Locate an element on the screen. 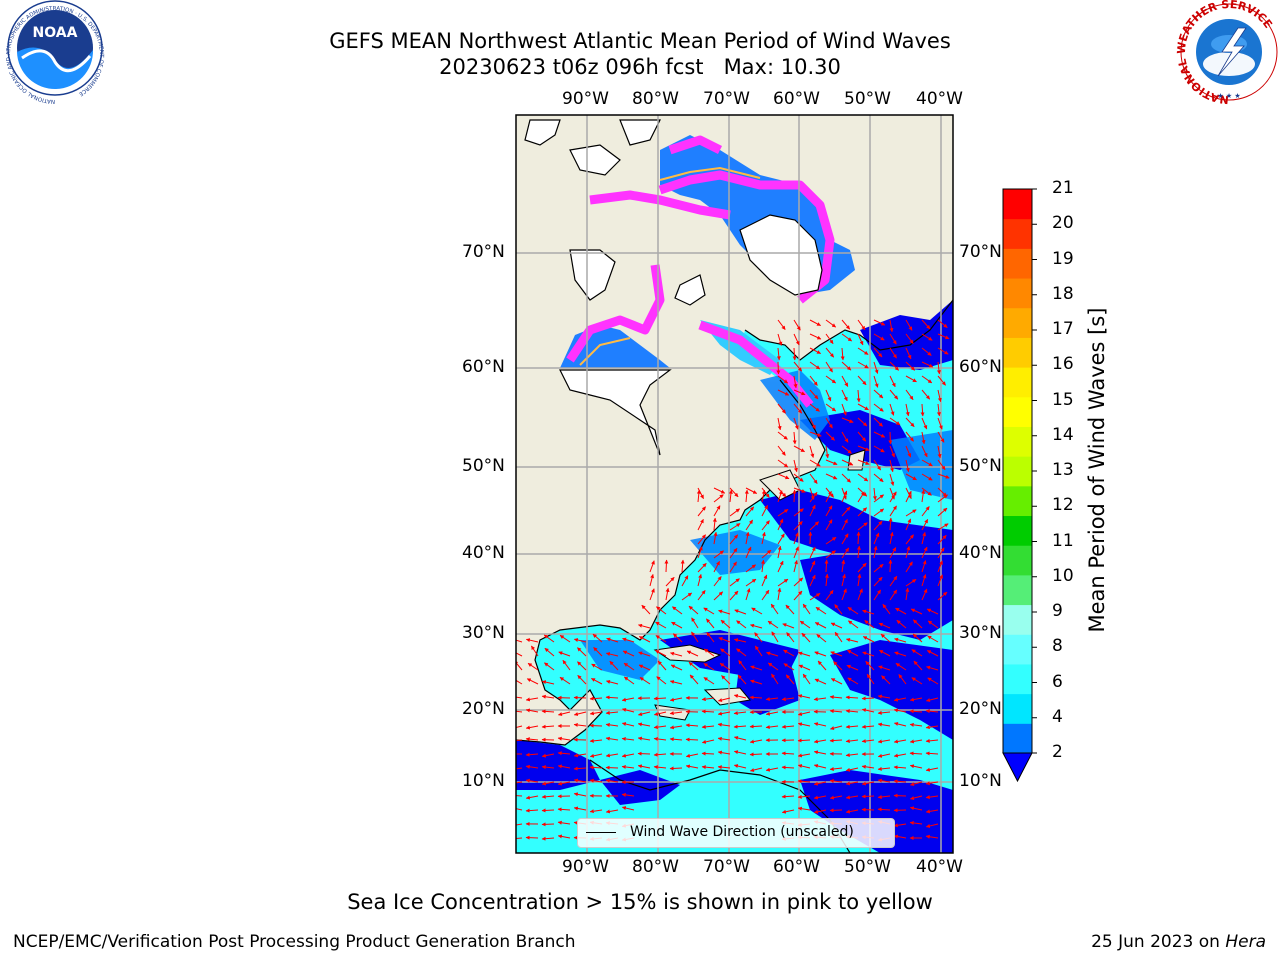  lat-tick: 10°N is located at coordinates (980, 781).